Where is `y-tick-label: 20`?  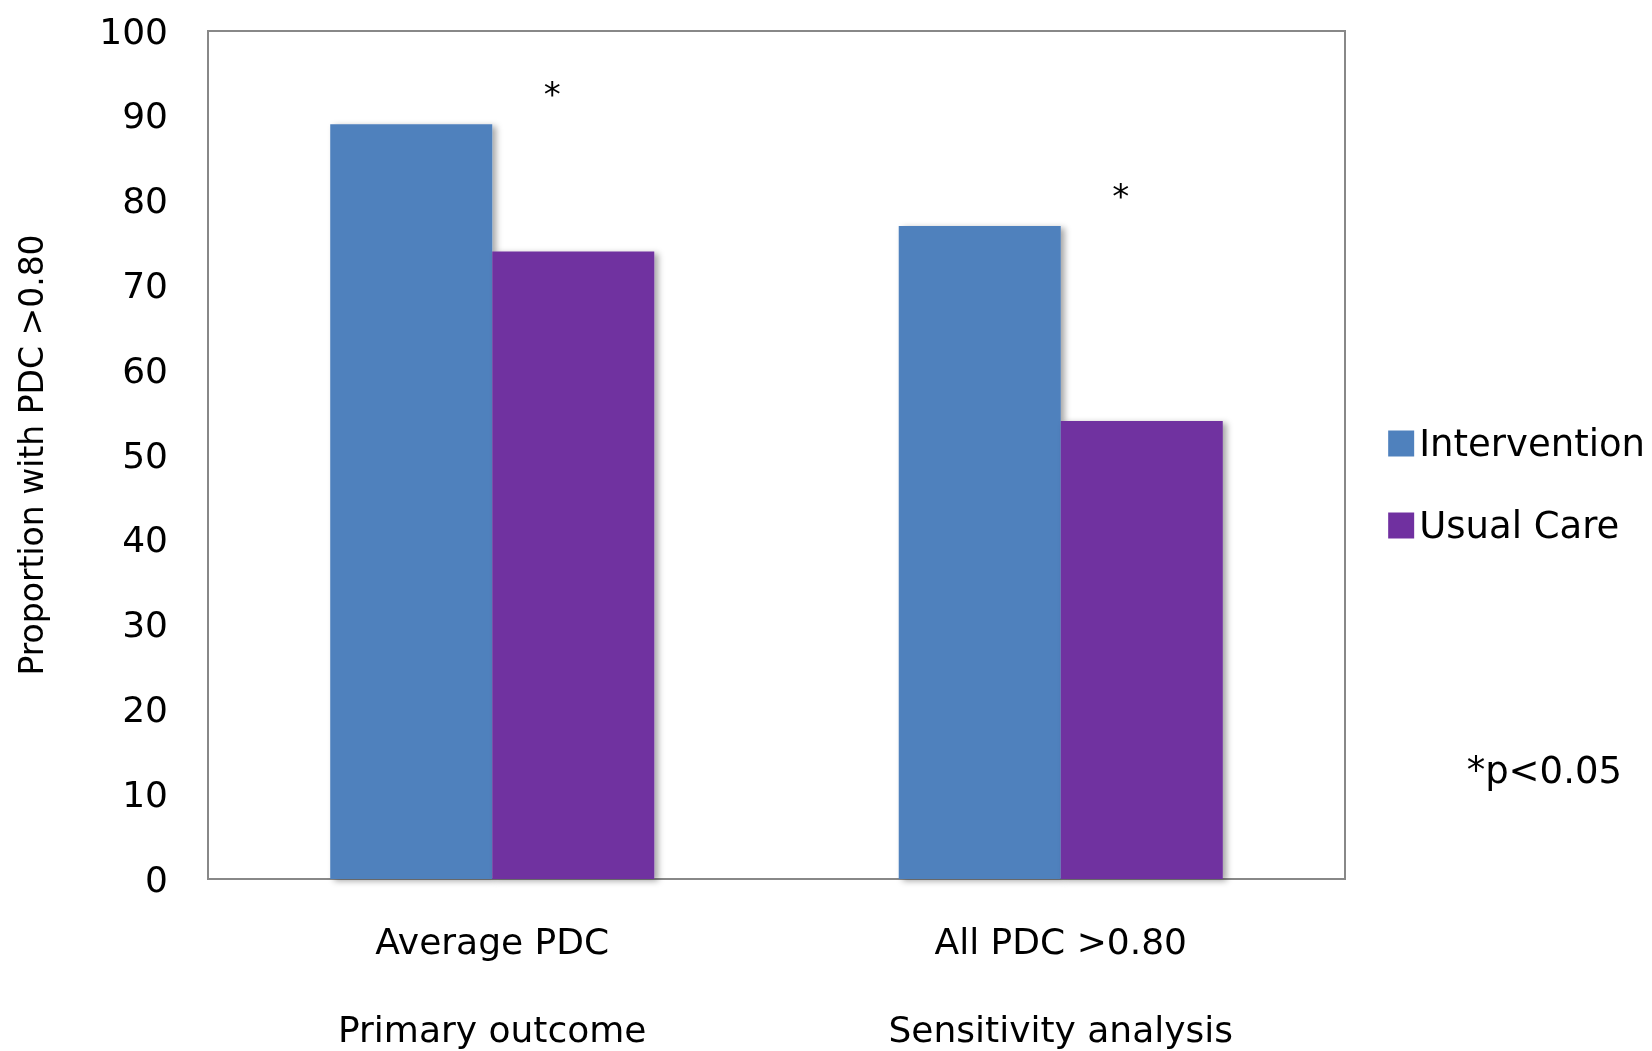 y-tick-label: 20 is located at coordinates (145, 709).